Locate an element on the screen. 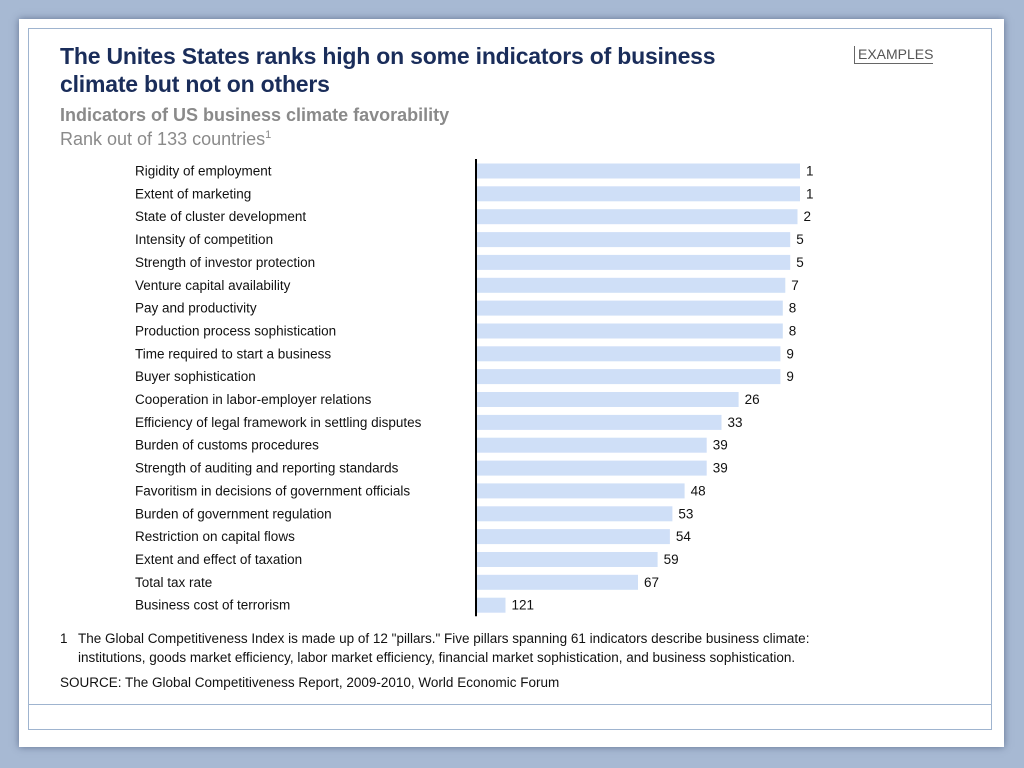 Image resolution: width=1024 pixels, height=768 pixels. footnote-number: 1 is located at coordinates (64, 638).